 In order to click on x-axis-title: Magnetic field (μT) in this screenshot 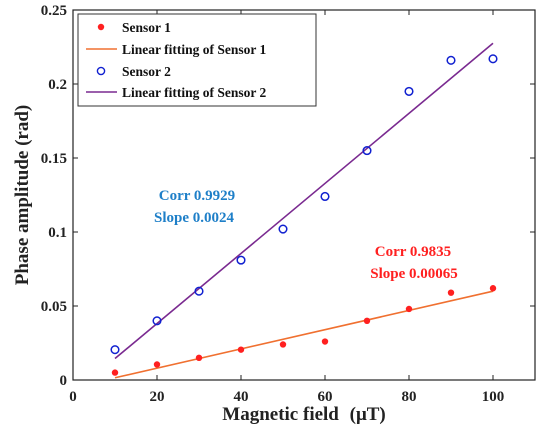, I will do `click(303, 414)`.